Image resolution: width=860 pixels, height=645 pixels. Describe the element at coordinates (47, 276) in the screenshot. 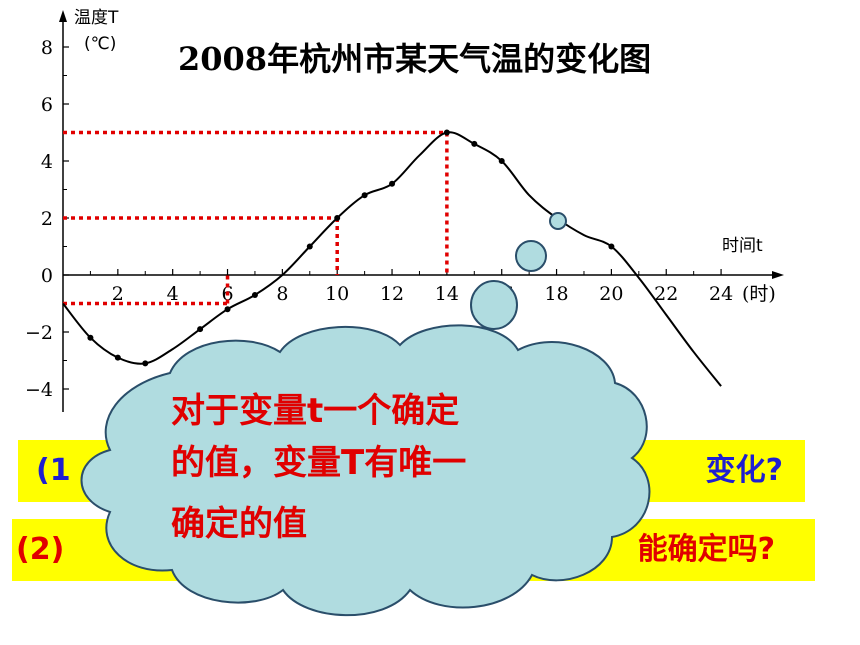

I see `y-tick-label: 0` at that location.